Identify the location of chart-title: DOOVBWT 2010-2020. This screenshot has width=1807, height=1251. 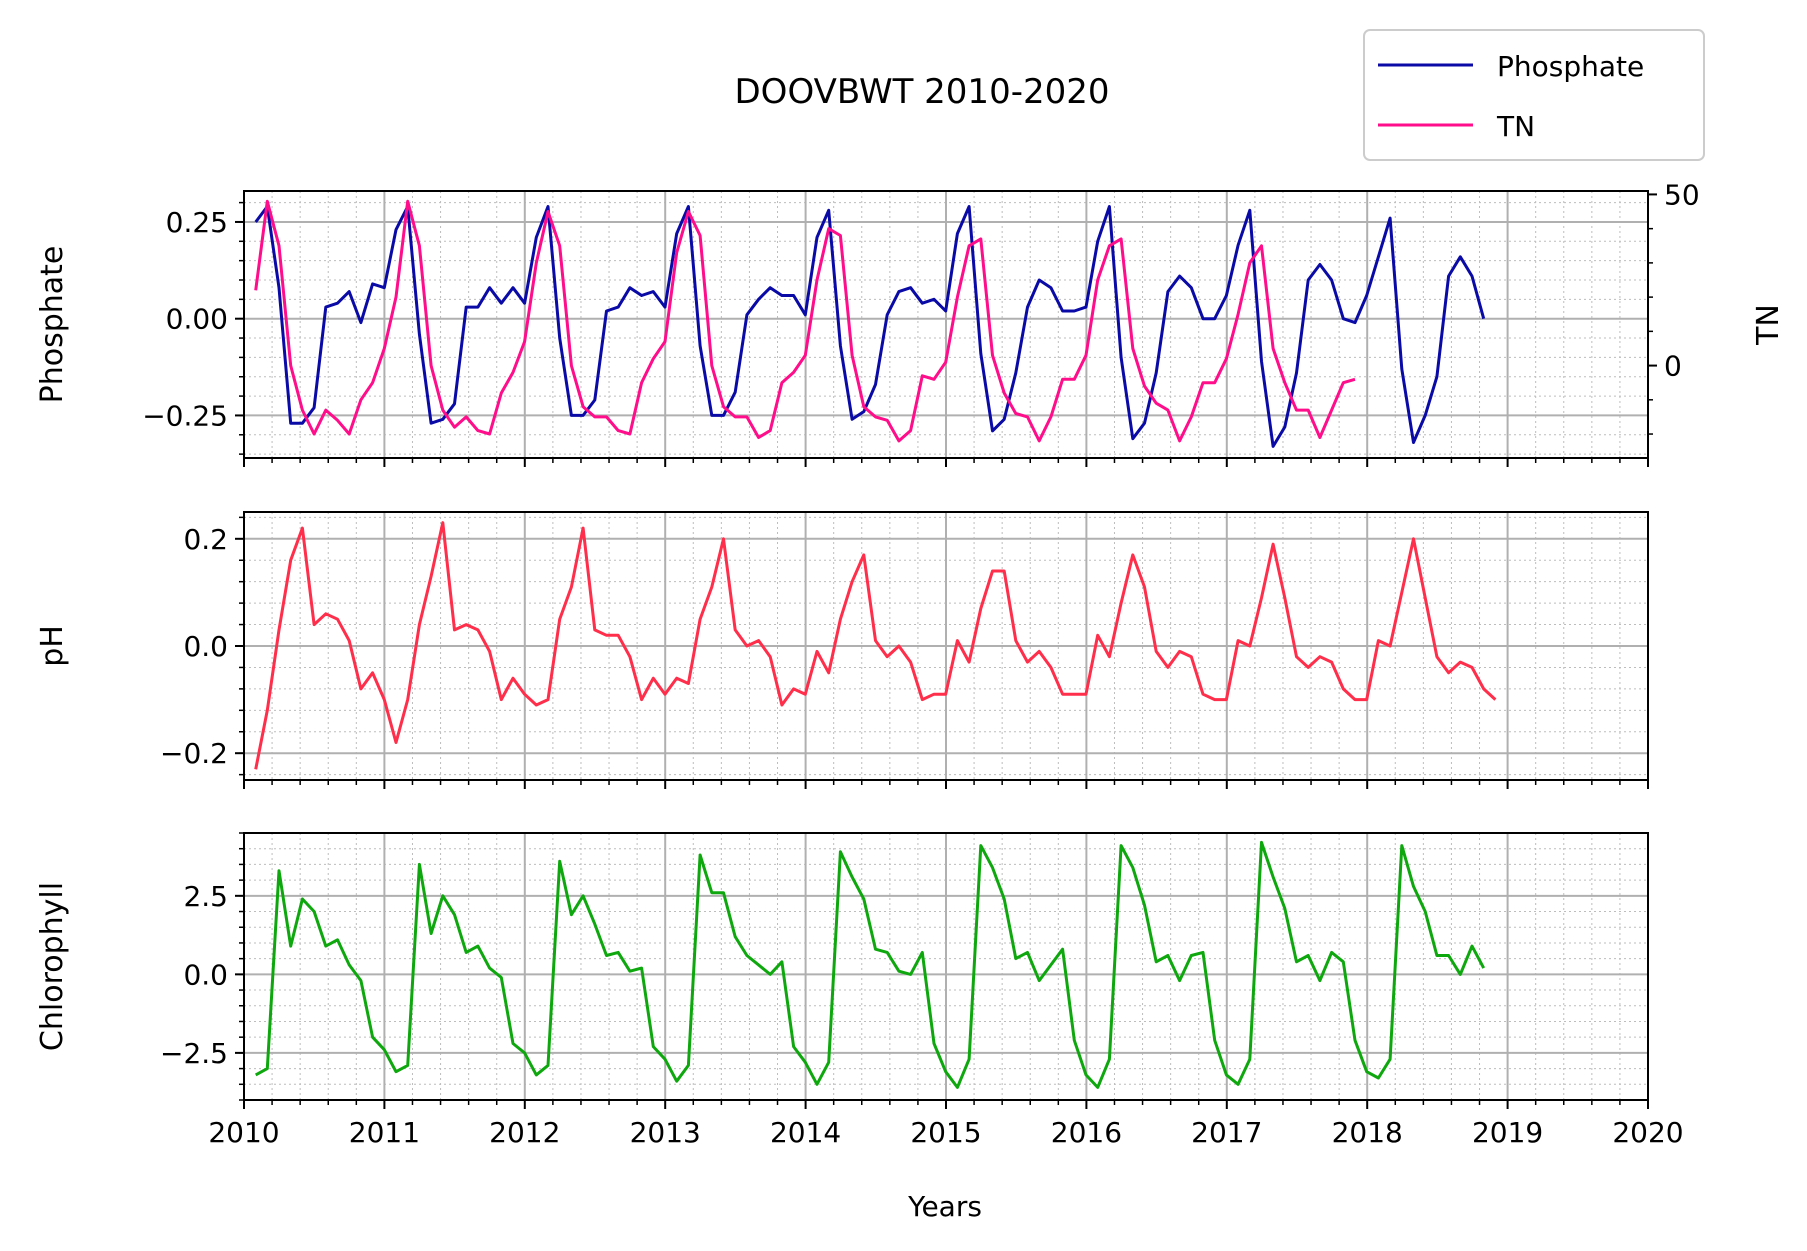
(922, 92).